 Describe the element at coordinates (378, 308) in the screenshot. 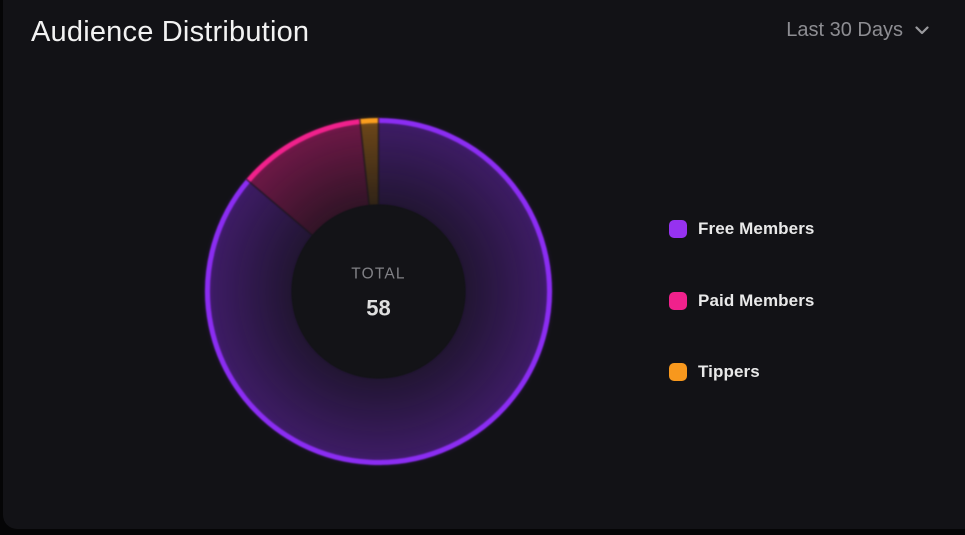

I see `svg-text: 58` at that location.